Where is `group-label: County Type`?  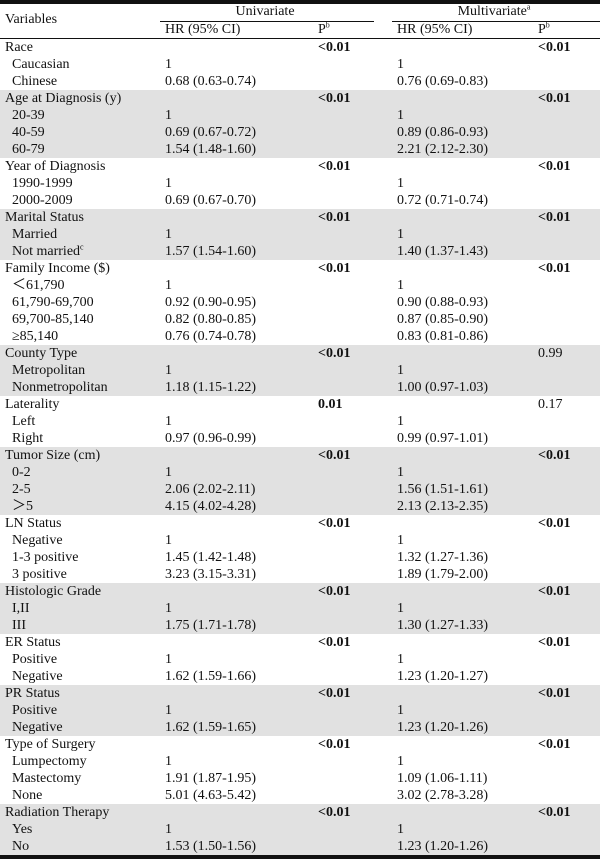 group-label: County Type is located at coordinates (41, 353).